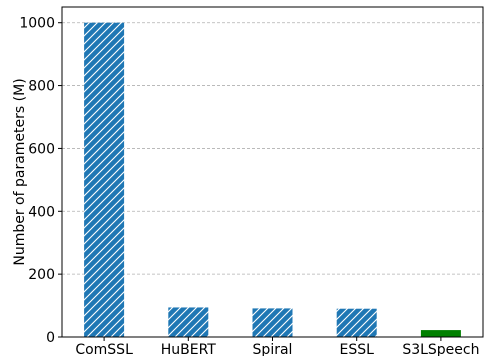 Image resolution: width=484 pixels, height=356 pixels. I want to click on y-tick-label: 0, so click(50, 338).